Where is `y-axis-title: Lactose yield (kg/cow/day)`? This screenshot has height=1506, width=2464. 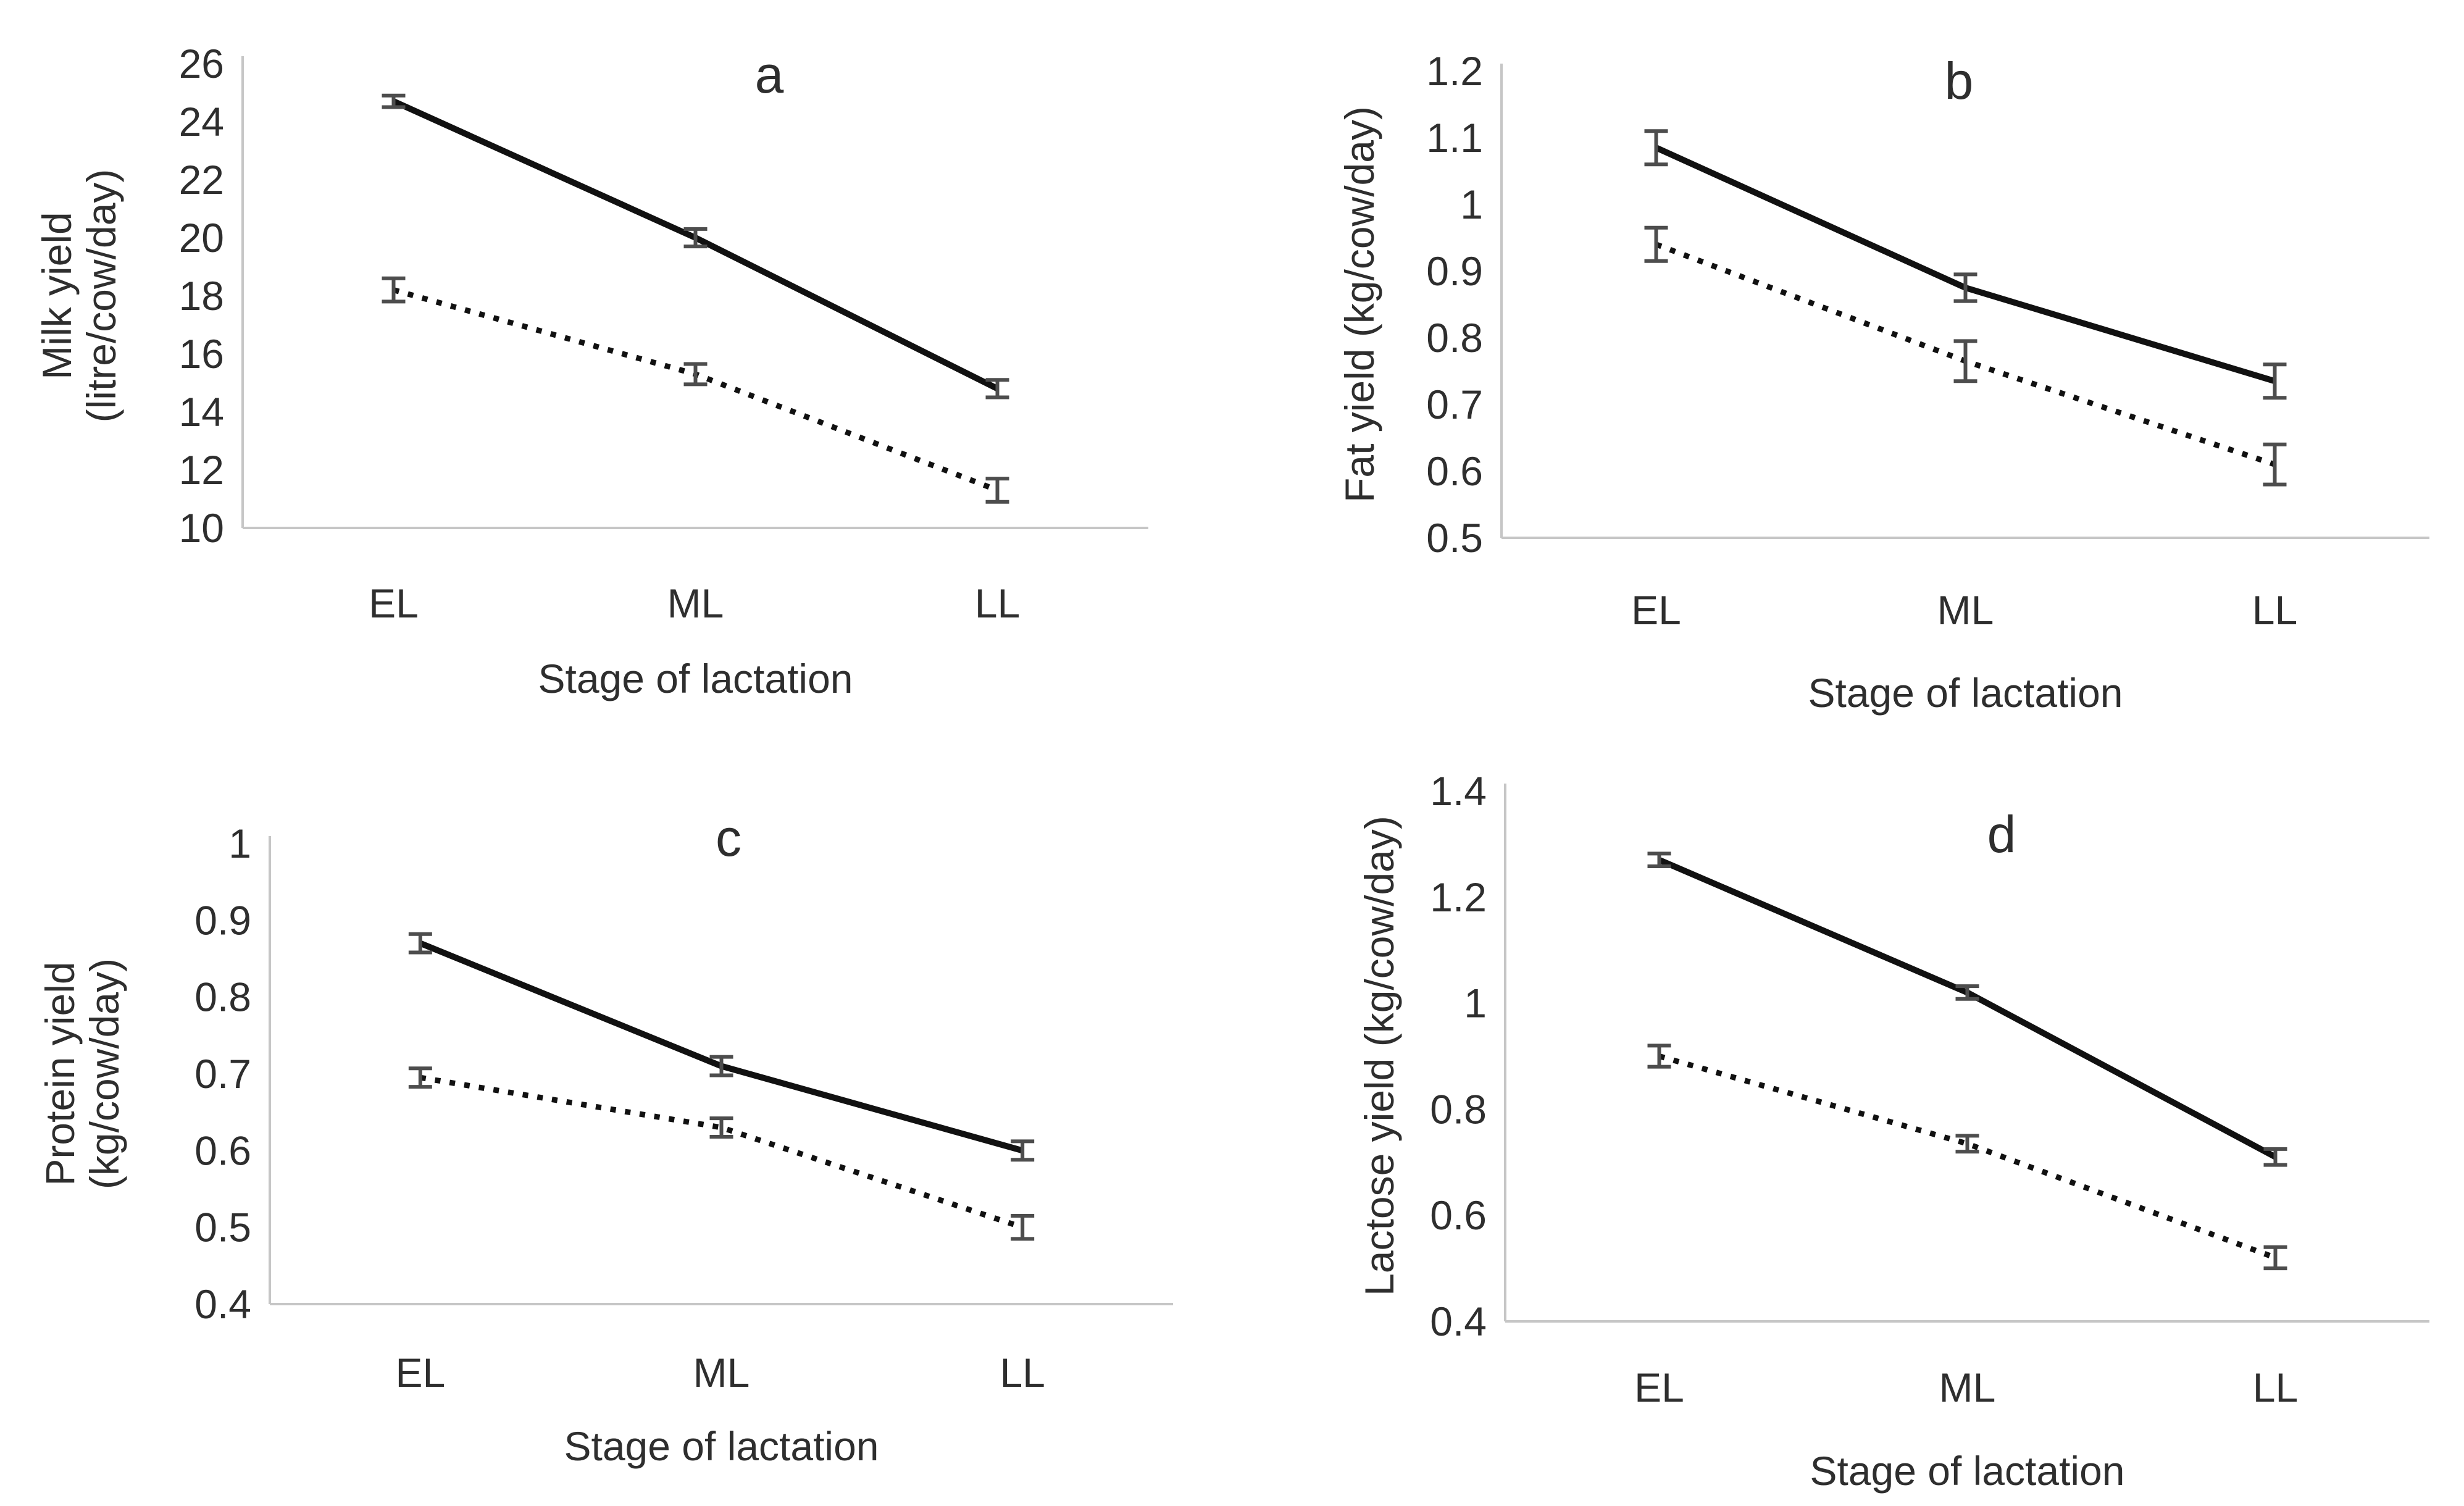 y-axis-title: Lactose yield (kg/cow/day) is located at coordinates (1379, 1056).